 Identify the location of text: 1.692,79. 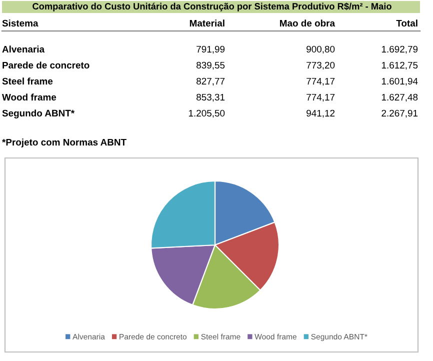
(400, 50).